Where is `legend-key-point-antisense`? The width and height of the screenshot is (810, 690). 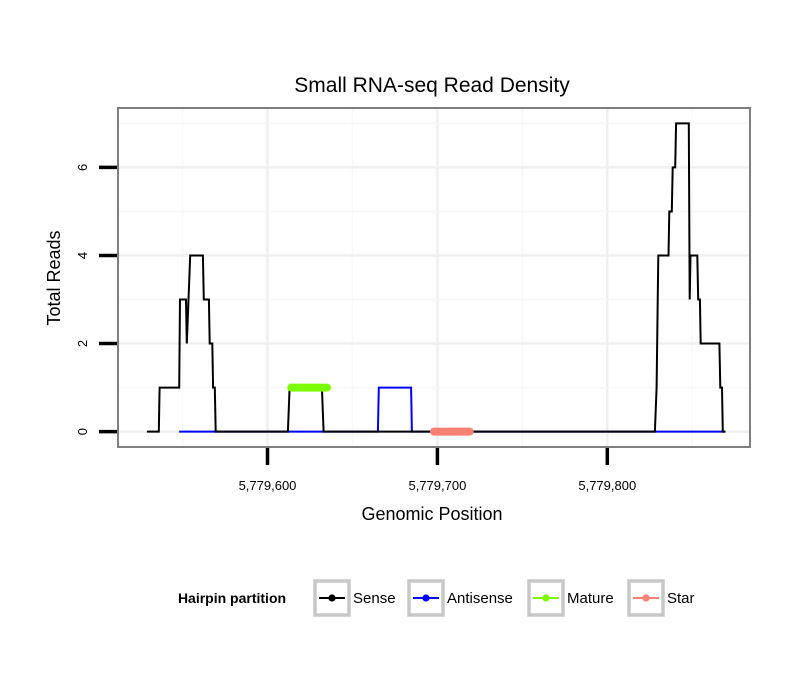 legend-key-point-antisense is located at coordinates (426, 598).